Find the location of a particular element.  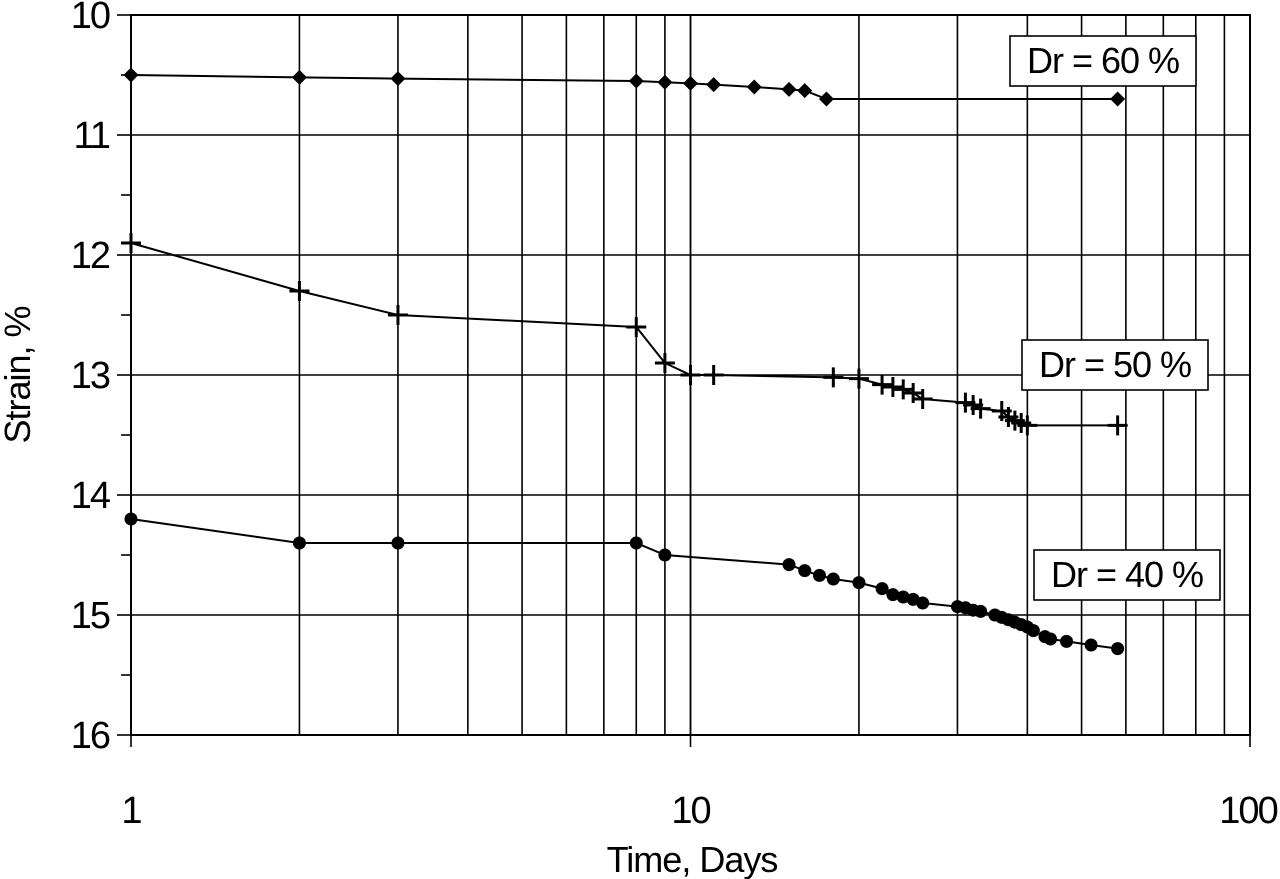

series-label-1: Dr = 60 % is located at coordinates (1103, 61).